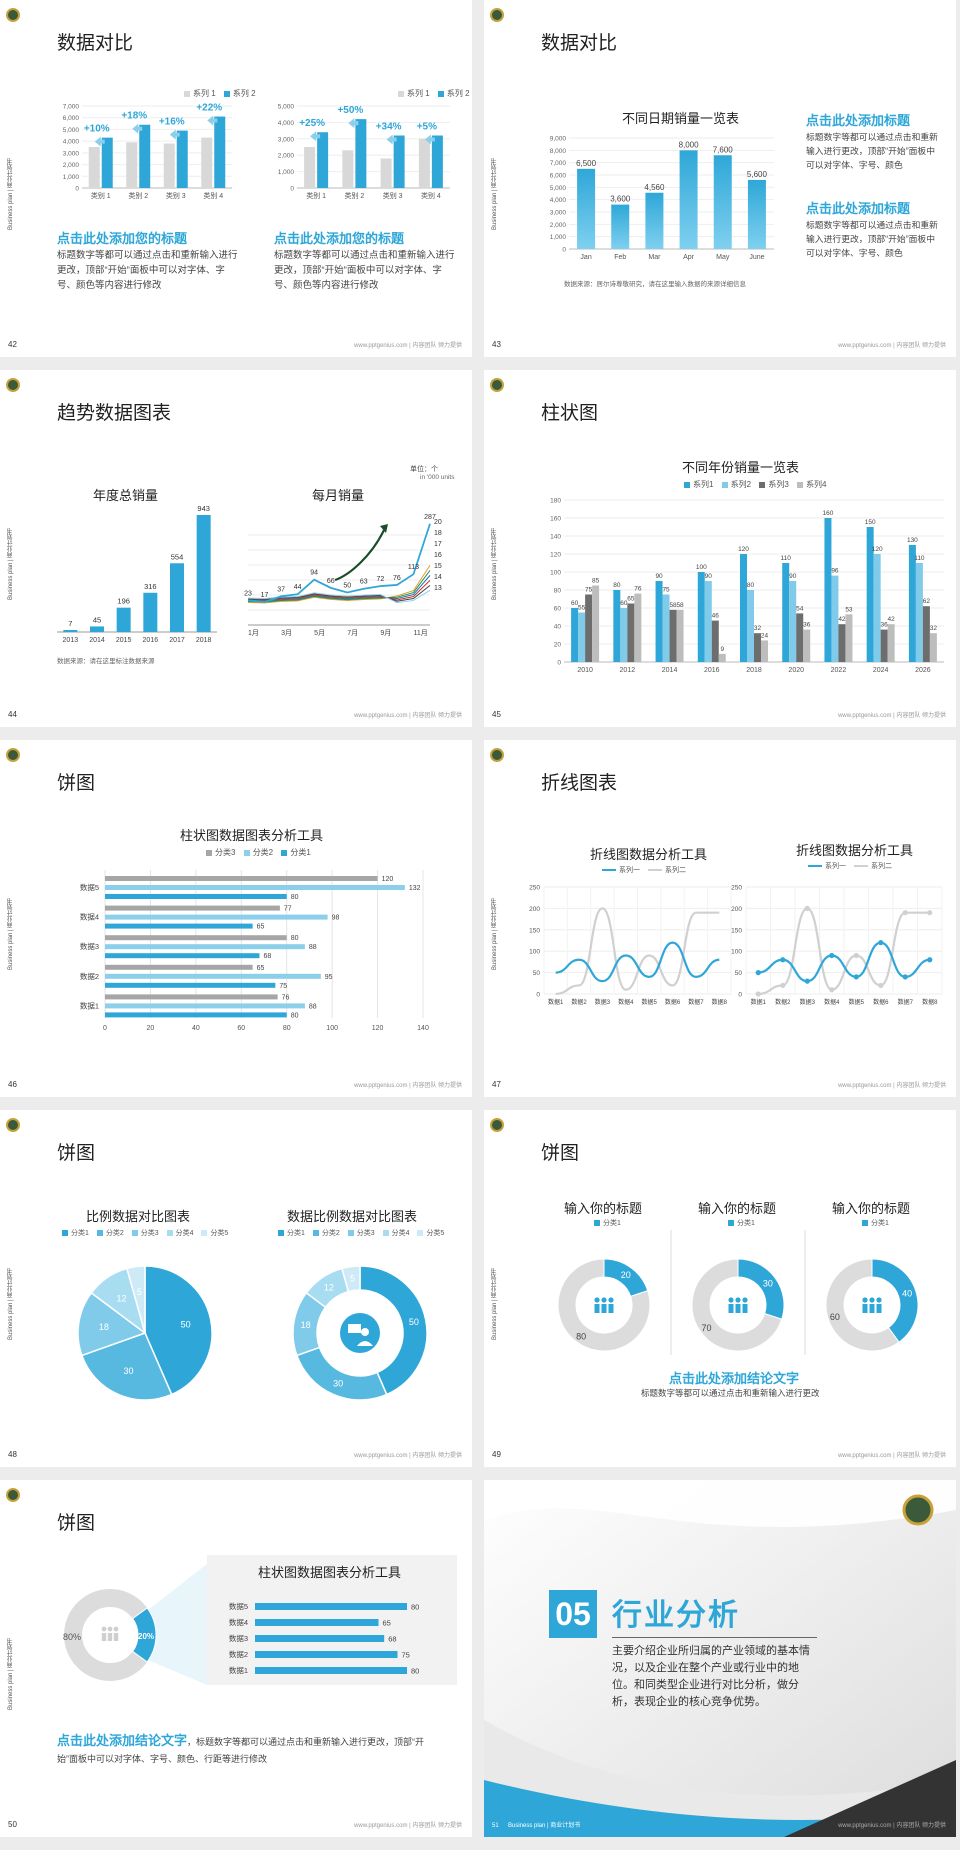  What do you see at coordinates (603, 1002) in the screenshot?
I see `x-tick-label: 数据3` at bounding box center [603, 1002].